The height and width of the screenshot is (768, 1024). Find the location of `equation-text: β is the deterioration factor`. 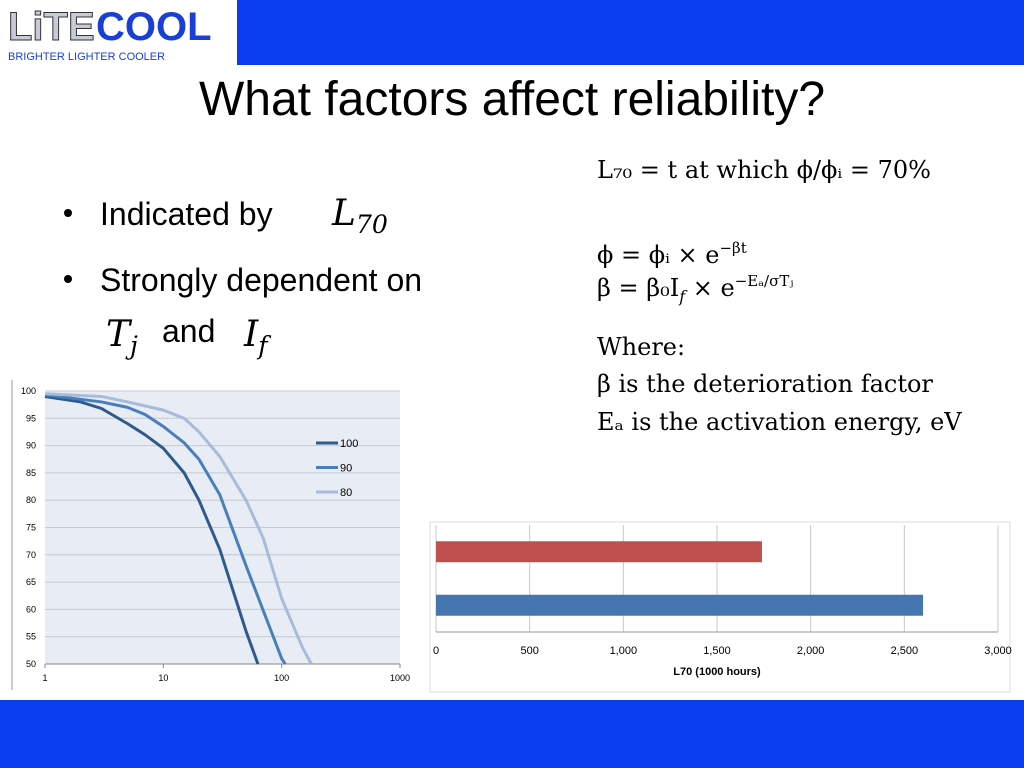

equation-text: β is the deterioration factor is located at coordinates (765, 384).